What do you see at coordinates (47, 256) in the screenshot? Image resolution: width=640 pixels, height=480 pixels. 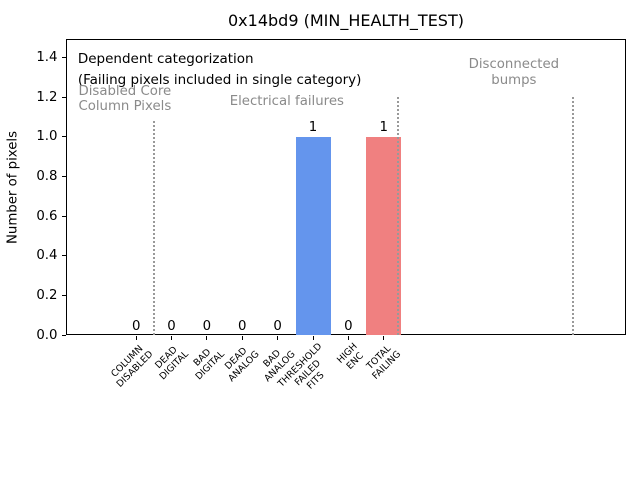 I see `y-tick-label: 0.4` at bounding box center [47, 256].